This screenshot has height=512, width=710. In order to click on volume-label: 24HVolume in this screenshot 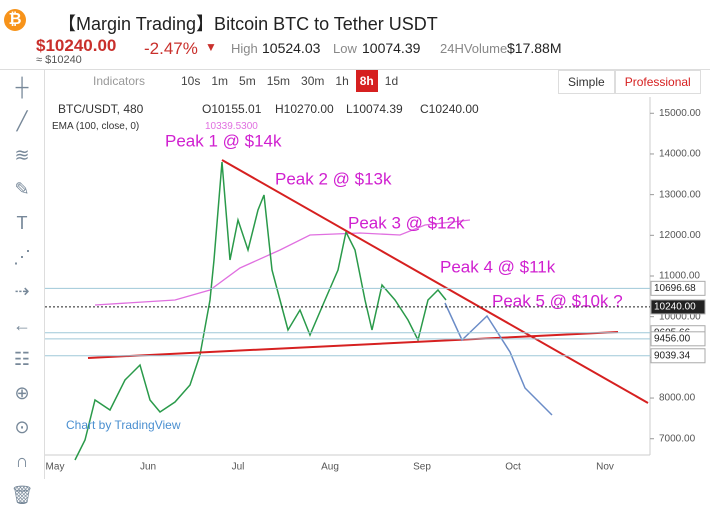, I will do `click(474, 48)`.